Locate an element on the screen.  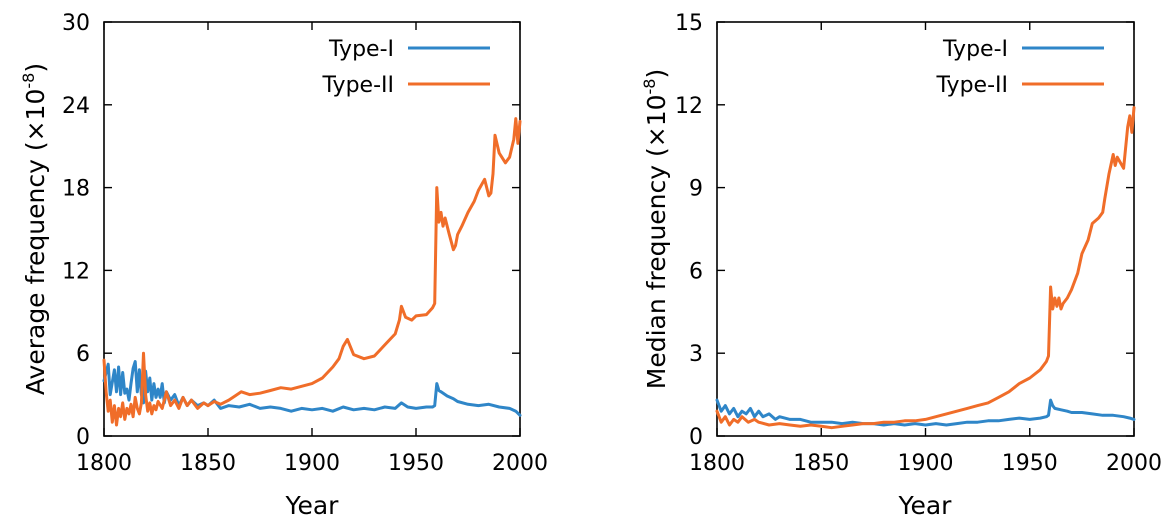
y-axis-label-text: Average frequency (×10 is located at coordinates (35, 242).